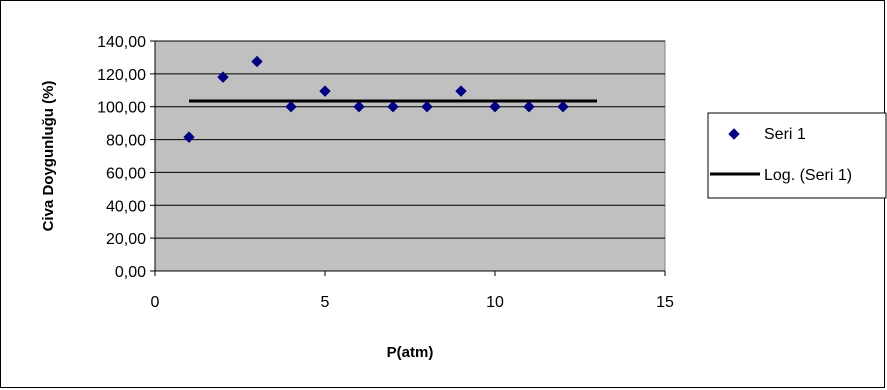 This screenshot has width=887, height=390. What do you see at coordinates (410, 352) in the screenshot?
I see `x-axis-title: P(atm)` at bounding box center [410, 352].